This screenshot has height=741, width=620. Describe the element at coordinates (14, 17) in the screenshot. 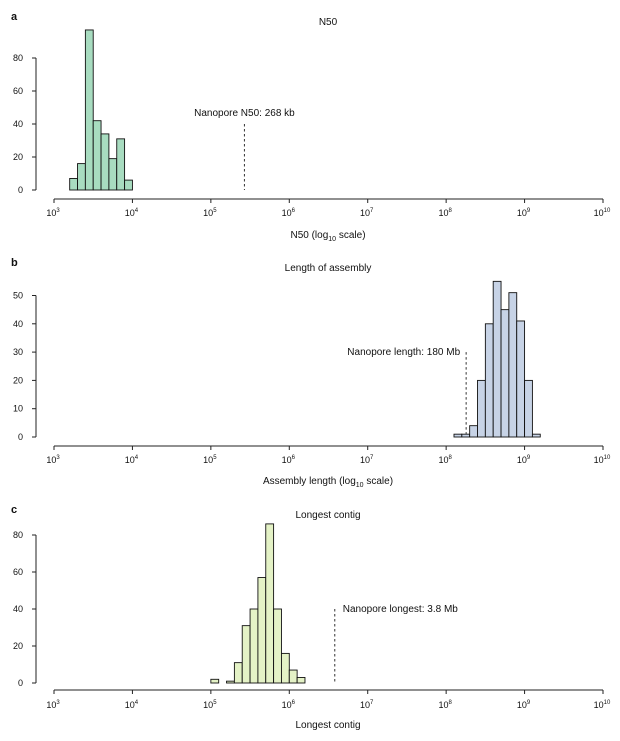

I see `panel-letter: a` at that location.